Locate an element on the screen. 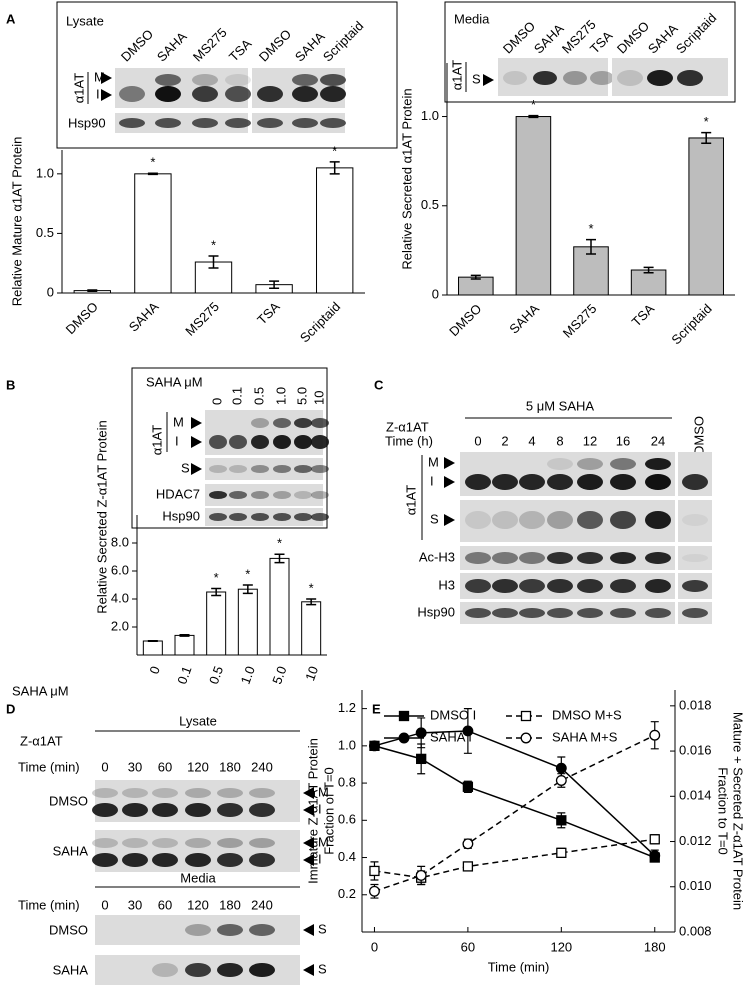 Image resolution: width=745 pixels, height=986 pixels. time-label: Time (min) is located at coordinates (49, 766).